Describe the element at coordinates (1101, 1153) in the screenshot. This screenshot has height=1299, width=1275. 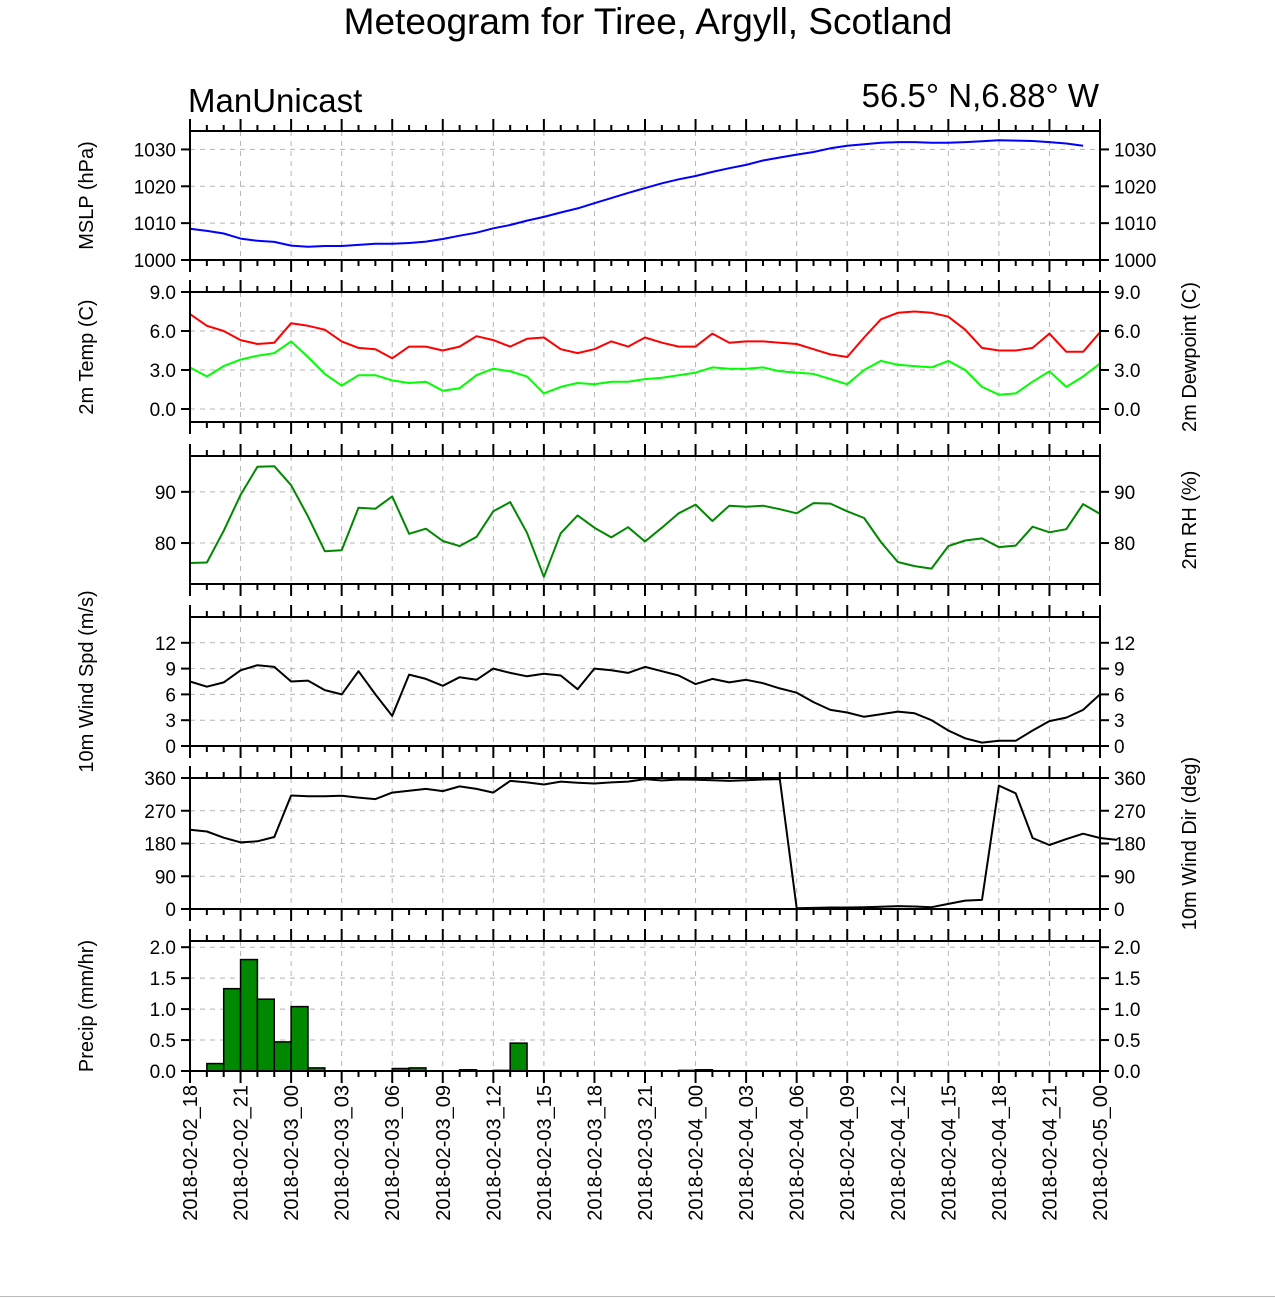
I see `x-tick-label: 2018-02-05_00` at that location.